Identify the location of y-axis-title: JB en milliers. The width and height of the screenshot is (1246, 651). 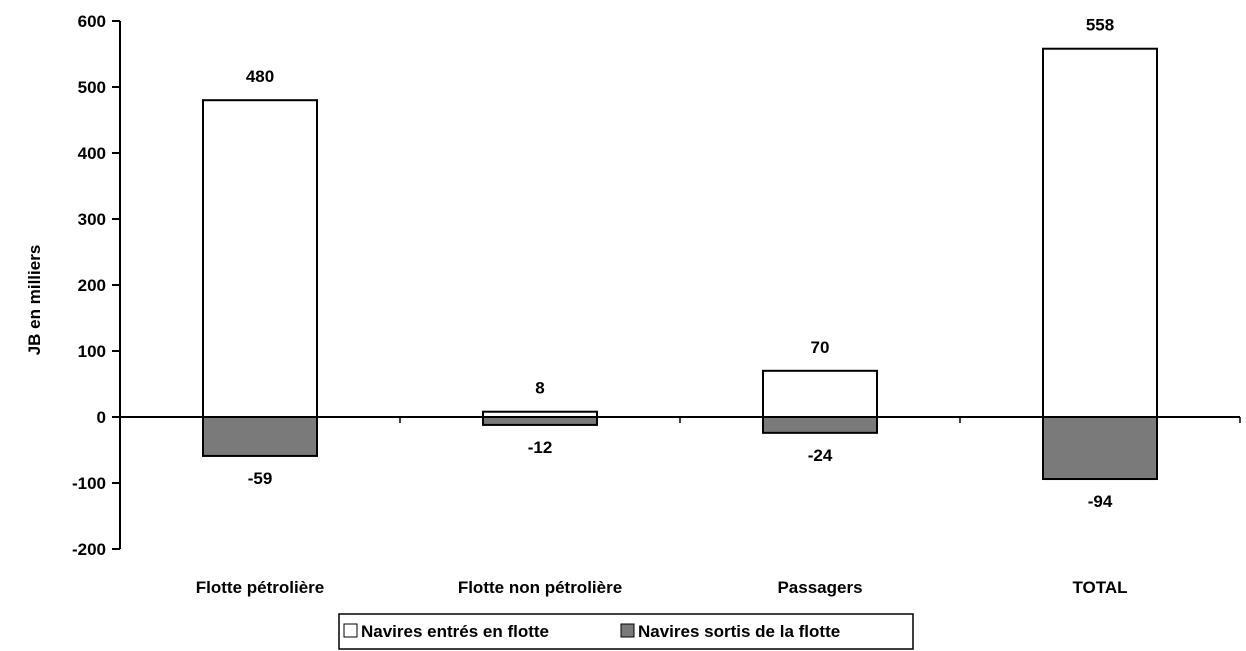
(34, 300).